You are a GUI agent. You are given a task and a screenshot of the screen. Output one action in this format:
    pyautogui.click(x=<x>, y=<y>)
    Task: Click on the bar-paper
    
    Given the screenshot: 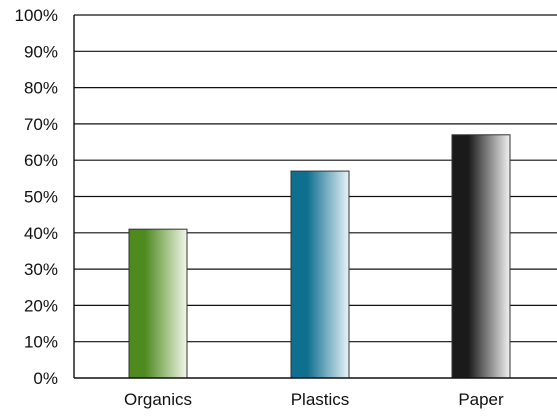 What is the action you would take?
    pyautogui.click(x=481, y=256)
    